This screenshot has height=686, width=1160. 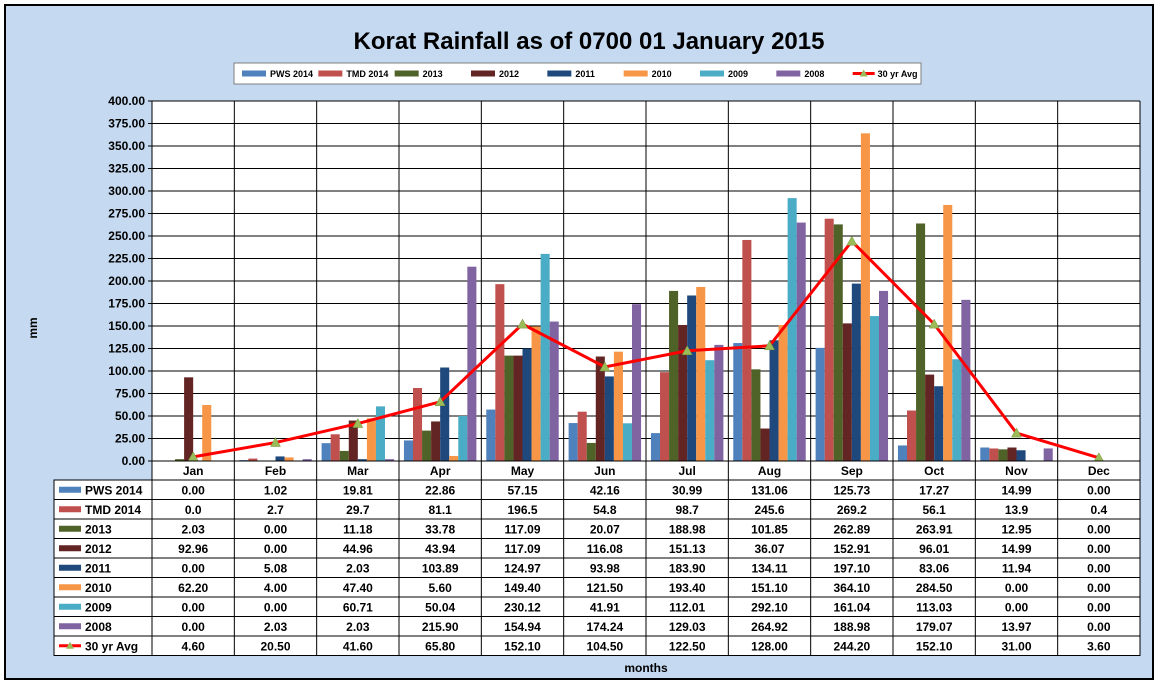 I want to click on x-tick-label: Jan, so click(x=193, y=471).